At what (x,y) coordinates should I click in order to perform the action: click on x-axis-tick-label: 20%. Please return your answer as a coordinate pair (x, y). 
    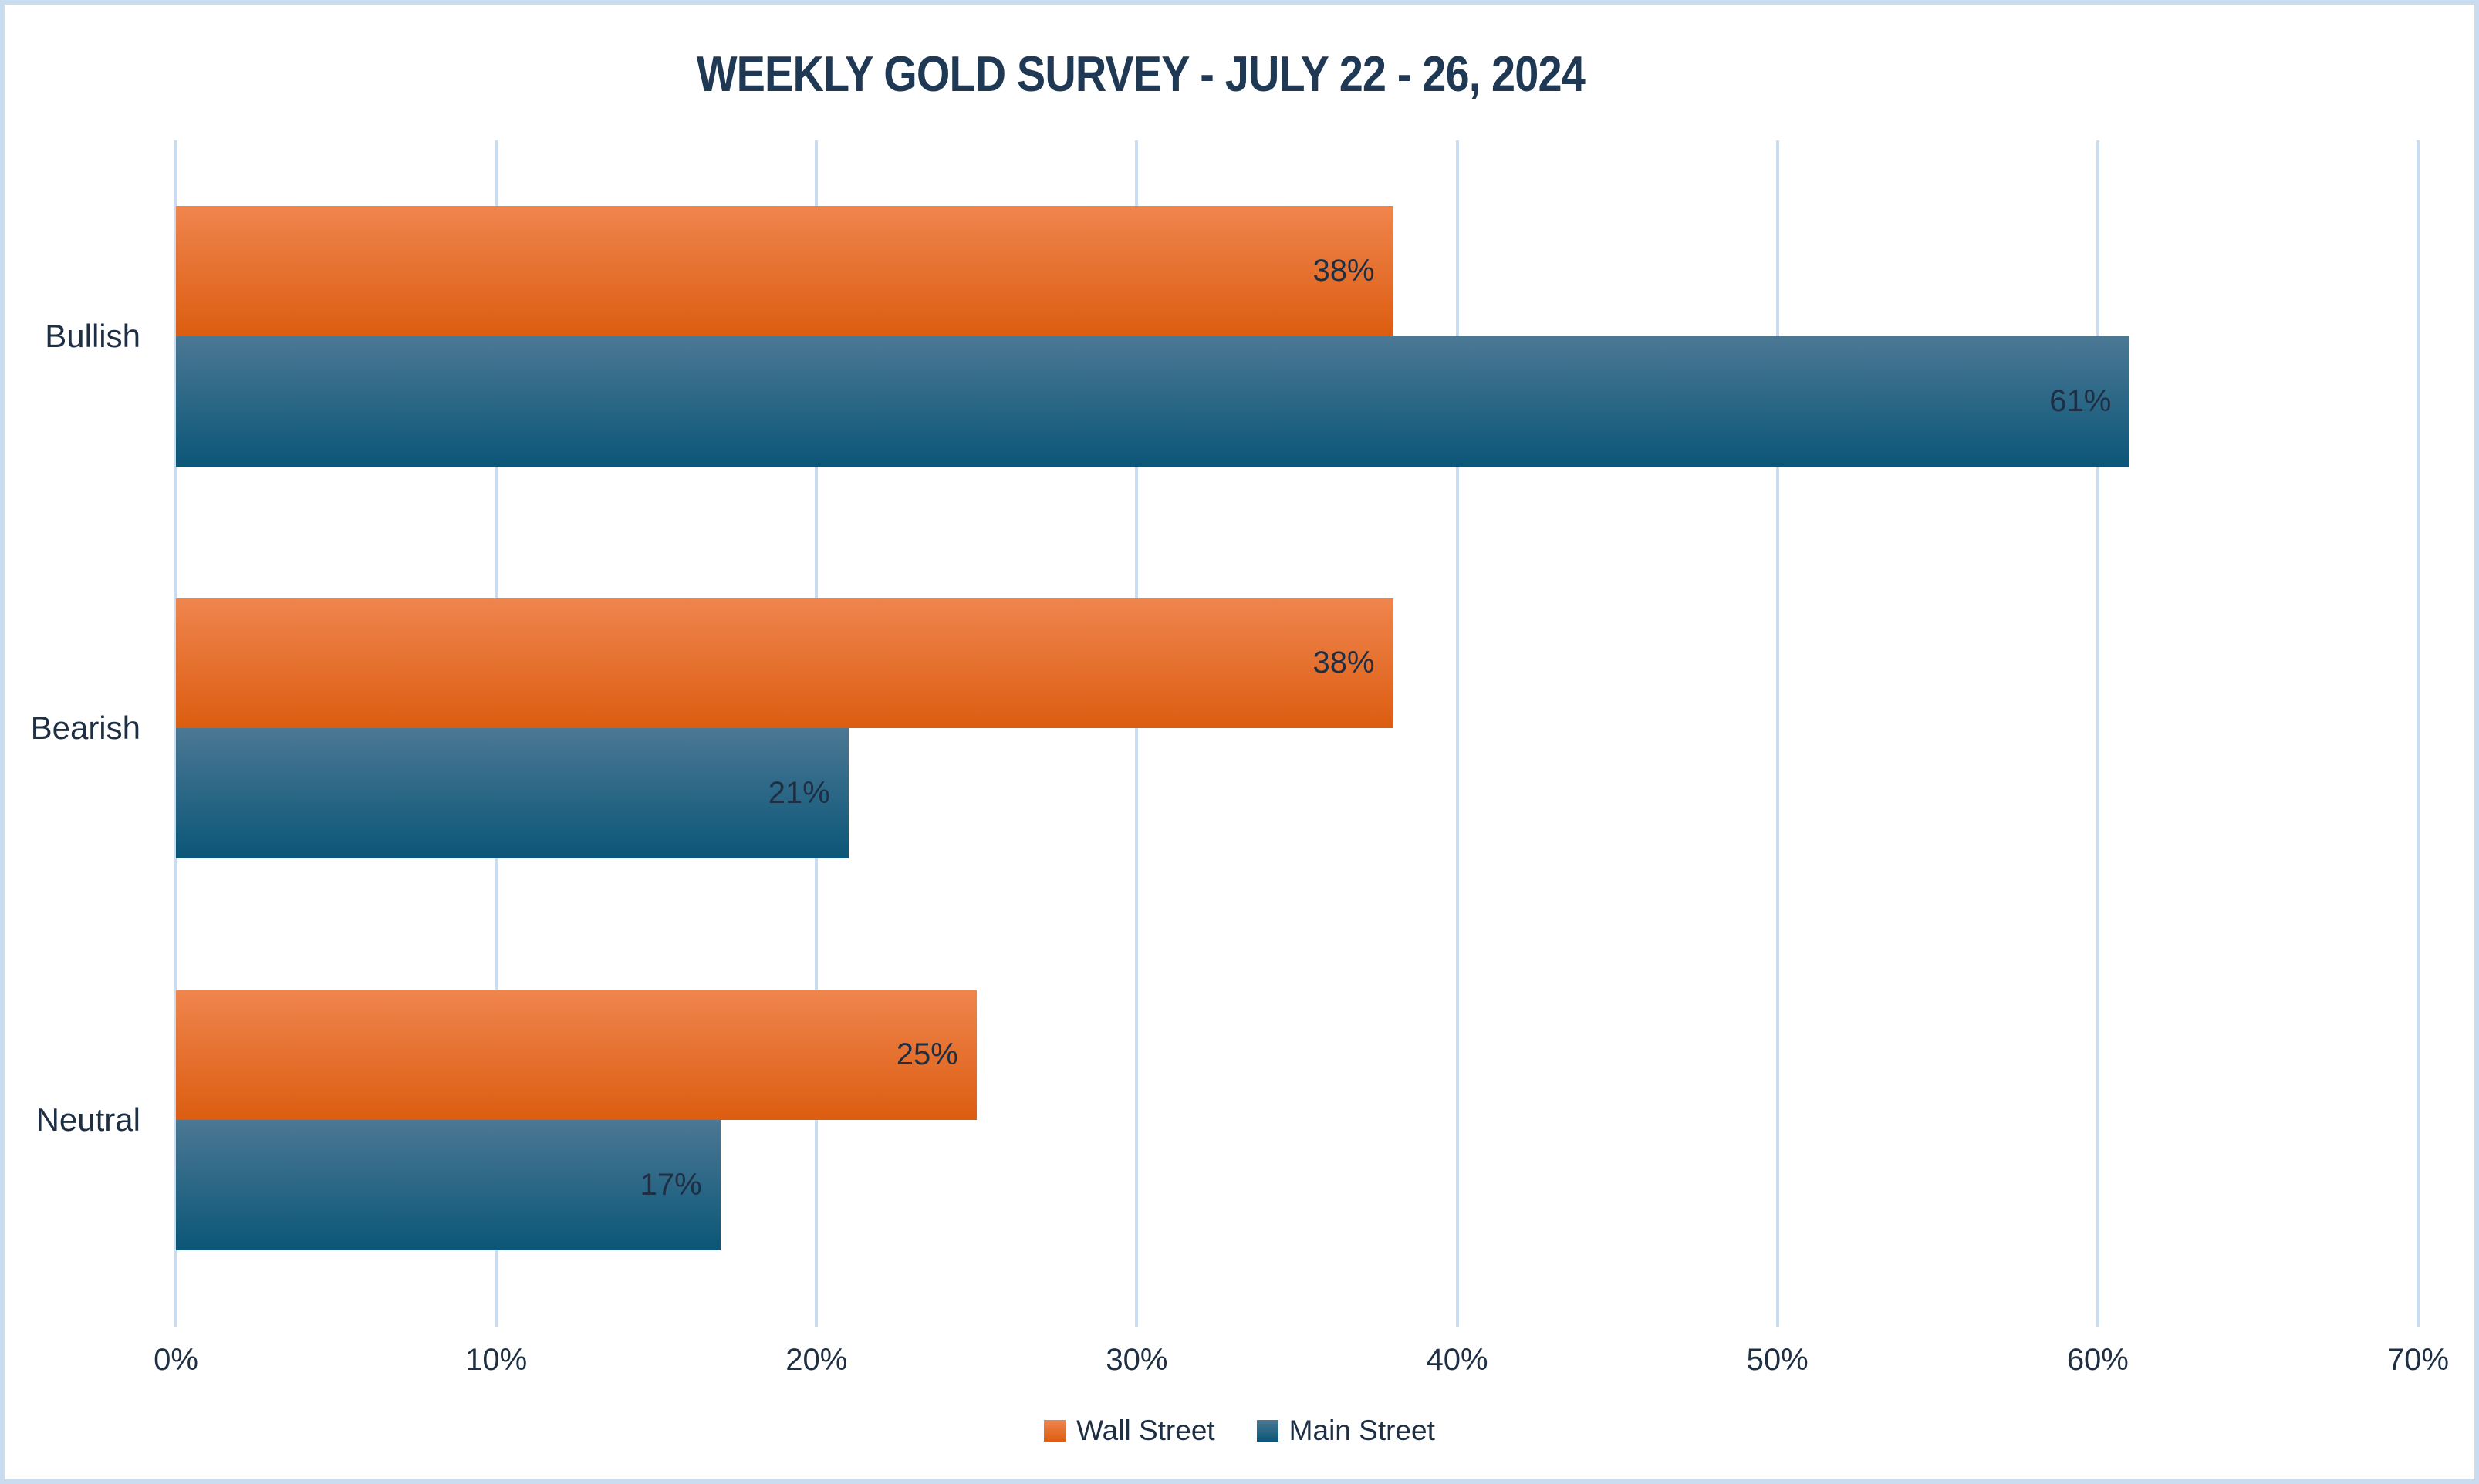
    Looking at the image, I should click on (816, 1360).